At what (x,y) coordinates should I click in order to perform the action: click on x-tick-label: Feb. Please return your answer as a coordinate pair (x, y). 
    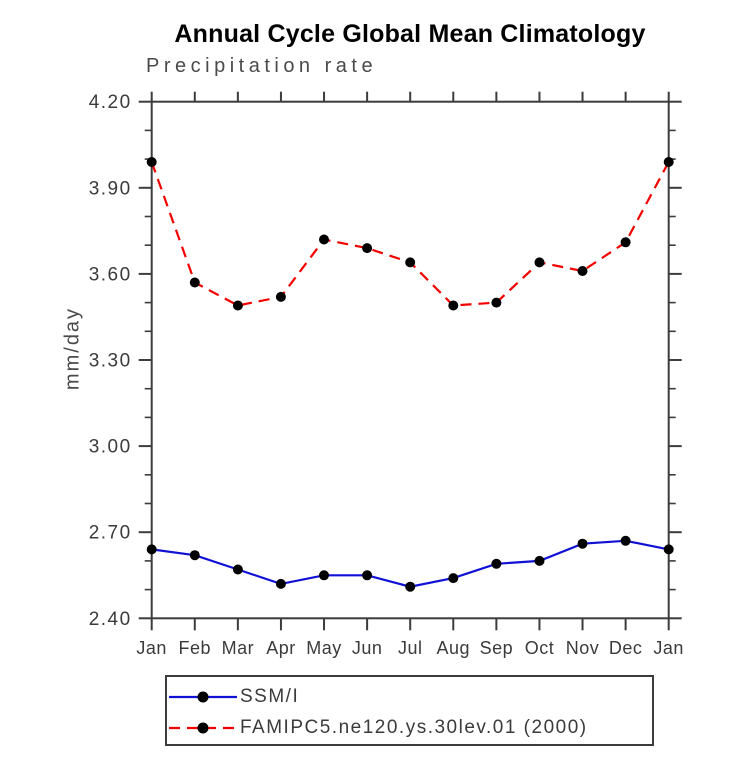
    Looking at the image, I should click on (195, 648).